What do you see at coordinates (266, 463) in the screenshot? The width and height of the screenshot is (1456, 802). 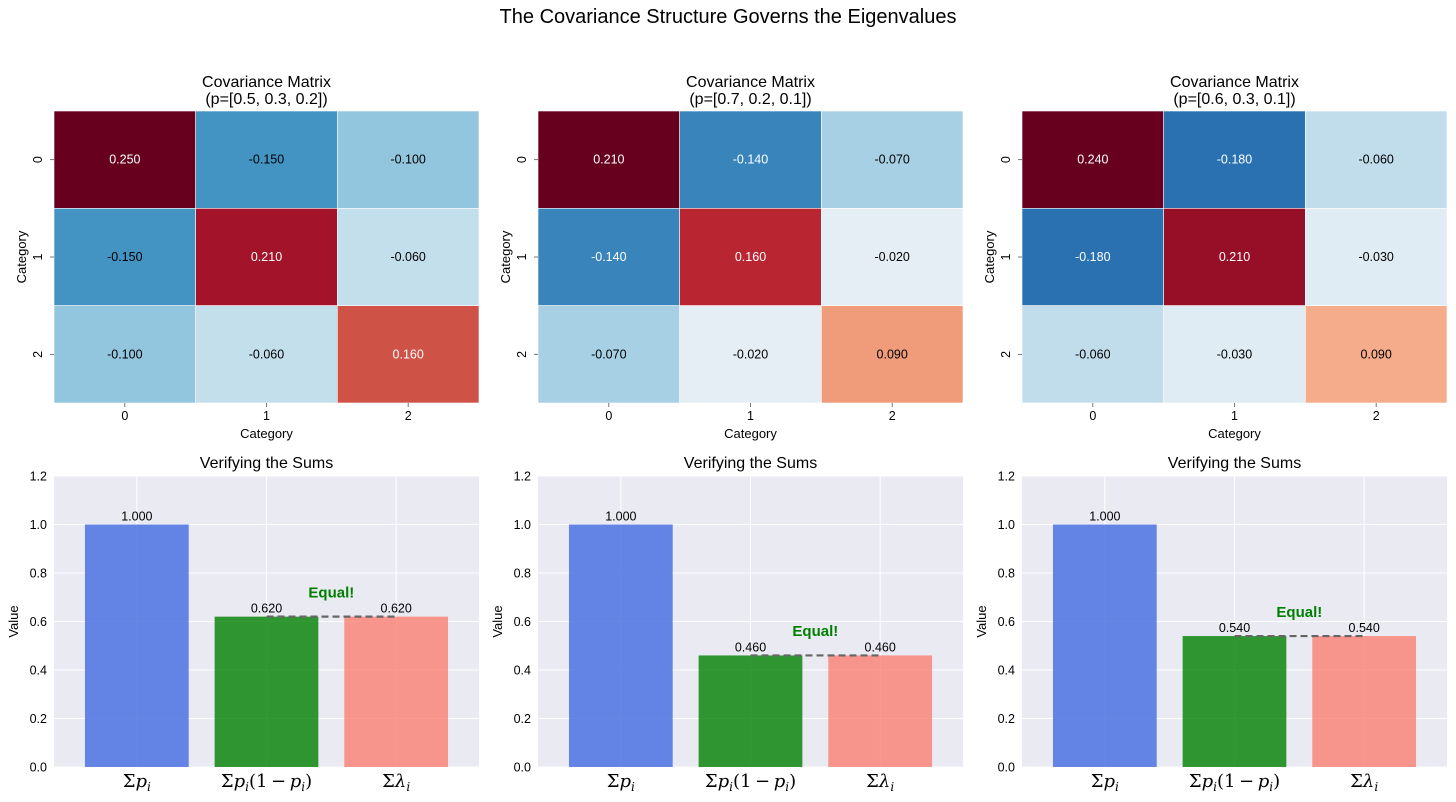 I see `bar-chart-title: Verifying the Sums` at bounding box center [266, 463].